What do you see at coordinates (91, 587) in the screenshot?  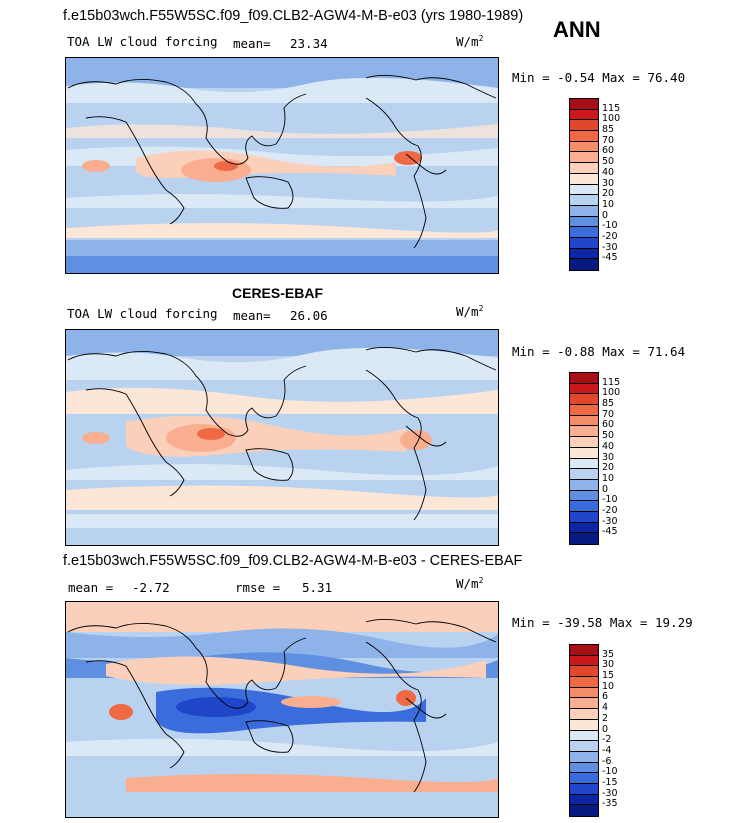 I see `panel3-mean-label: mean =` at bounding box center [91, 587].